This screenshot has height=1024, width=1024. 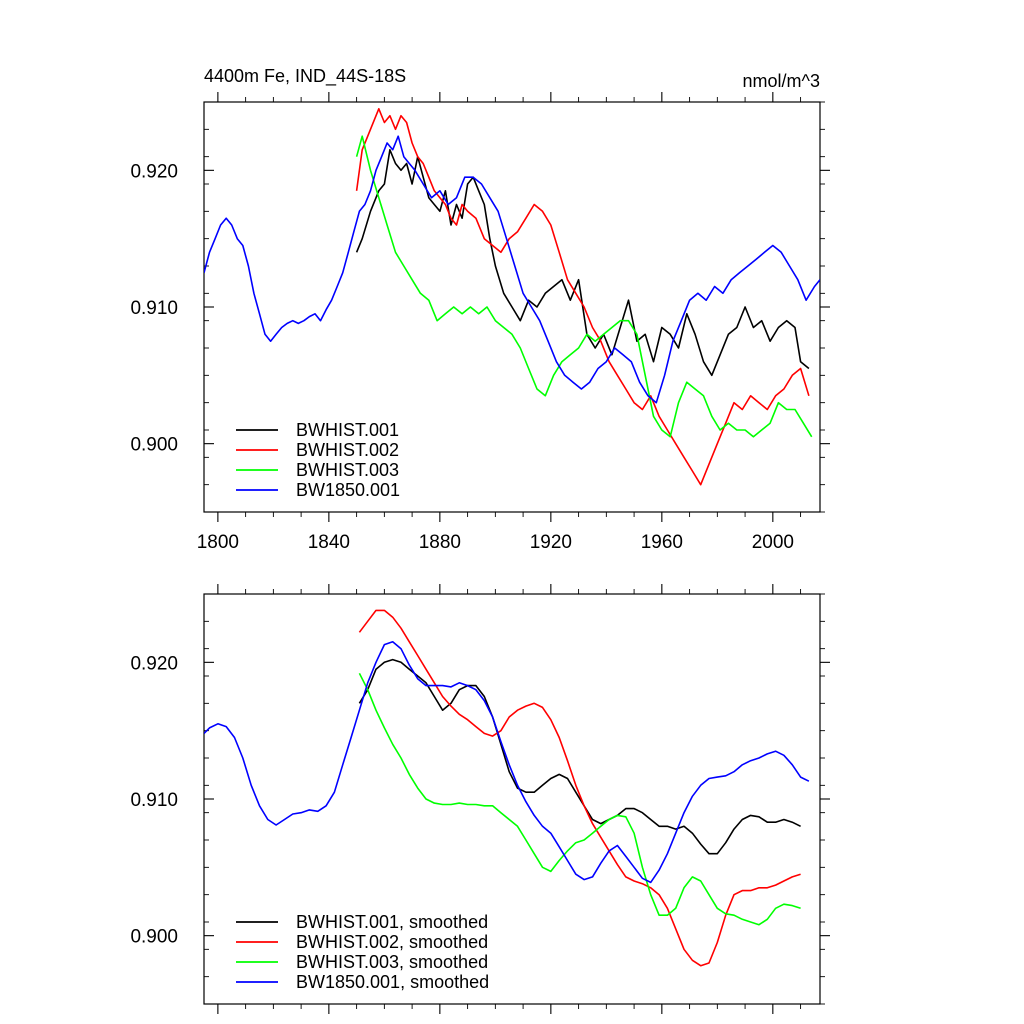 What do you see at coordinates (392, 962) in the screenshot?
I see `legend-label: BWHIST.003, smoothed` at bounding box center [392, 962].